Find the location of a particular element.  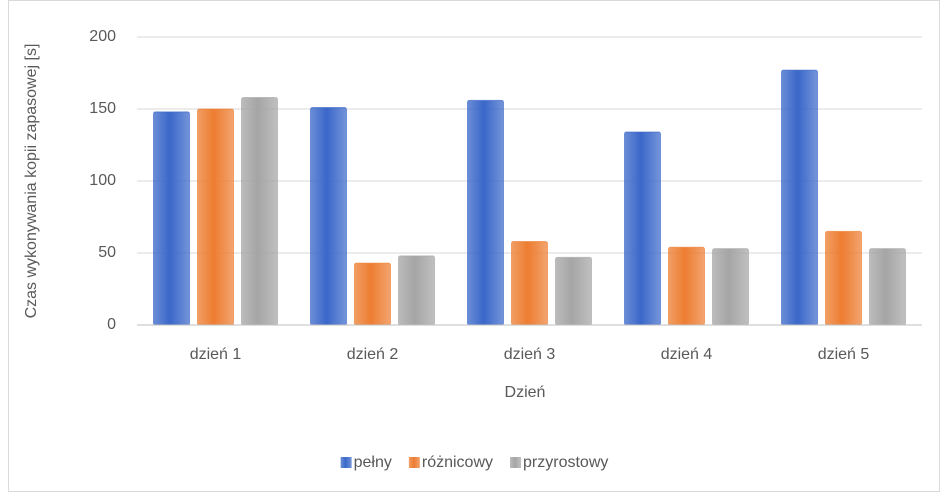

y-tick-label: 100 is located at coordinates (102, 180).